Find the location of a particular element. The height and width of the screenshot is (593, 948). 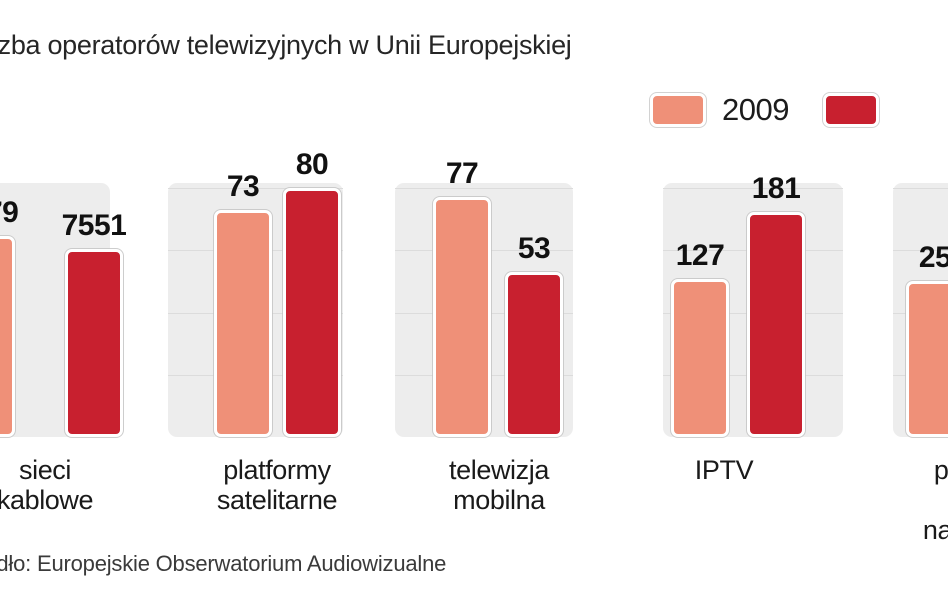

category-label-line: naz is located at coordinates (935, 530).